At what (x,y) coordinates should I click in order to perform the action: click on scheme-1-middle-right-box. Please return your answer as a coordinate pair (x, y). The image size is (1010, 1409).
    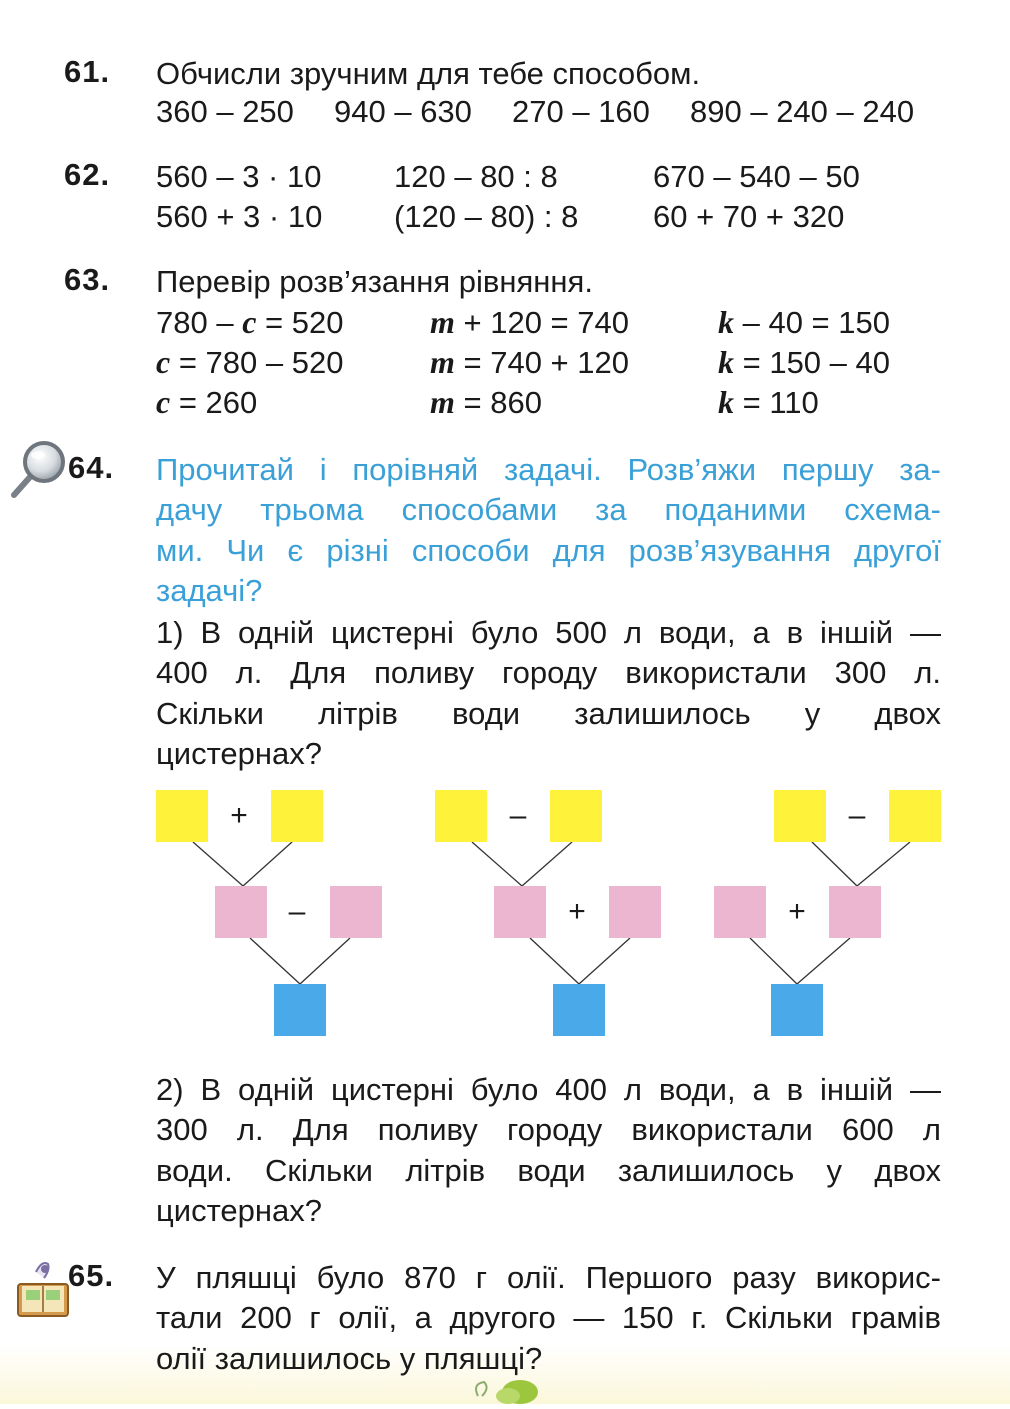
    Looking at the image, I should click on (356, 912).